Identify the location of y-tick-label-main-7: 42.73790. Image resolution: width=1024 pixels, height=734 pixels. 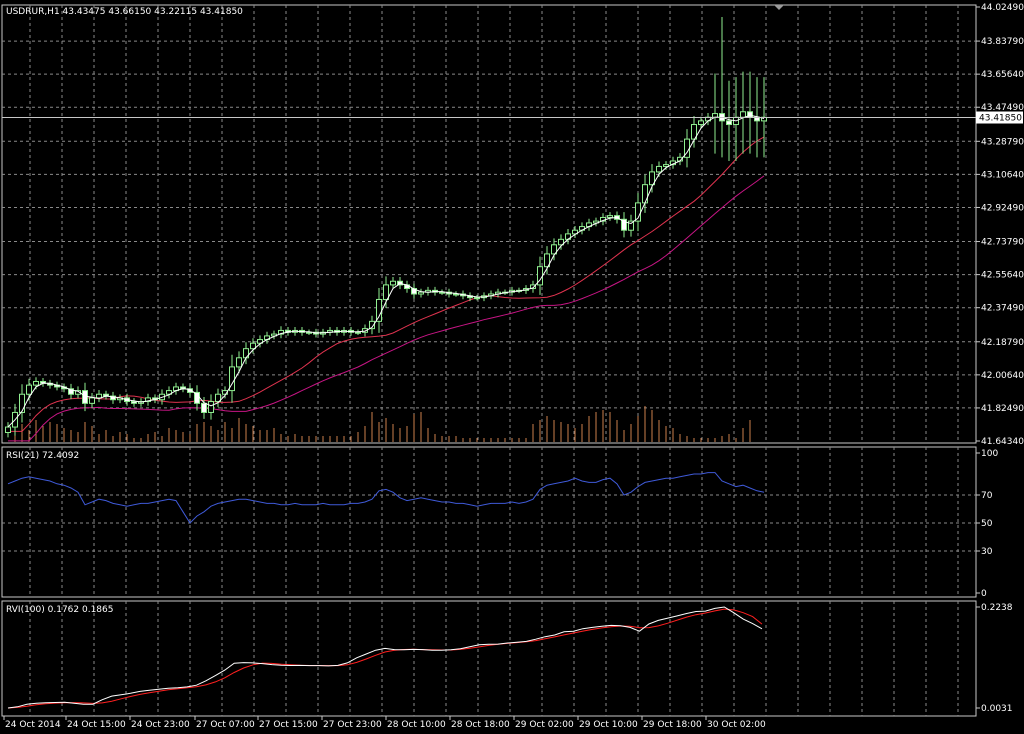
(1002, 243).